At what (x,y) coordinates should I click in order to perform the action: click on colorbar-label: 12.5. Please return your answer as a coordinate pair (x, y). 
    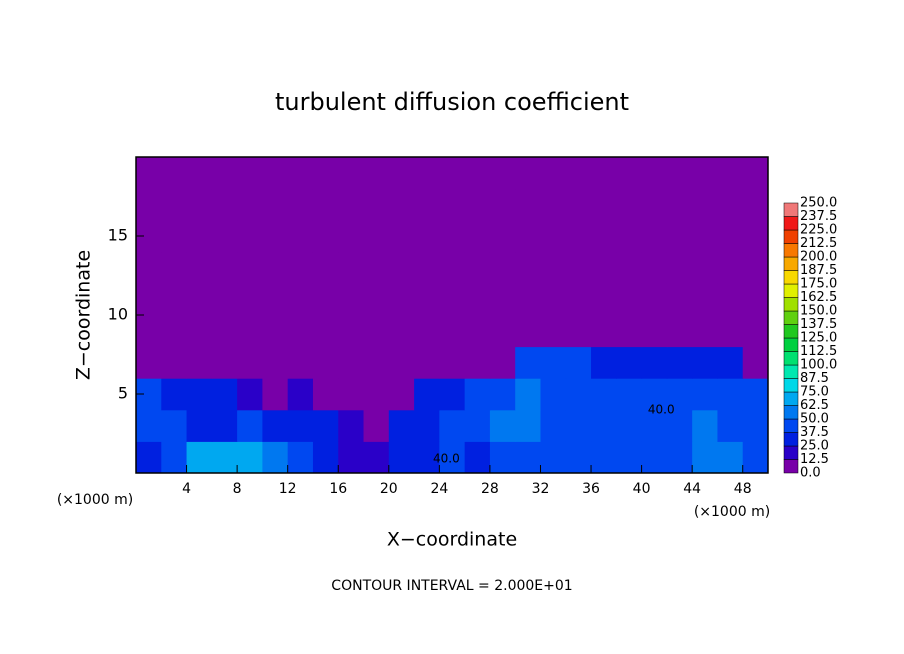
    Looking at the image, I should click on (814, 459).